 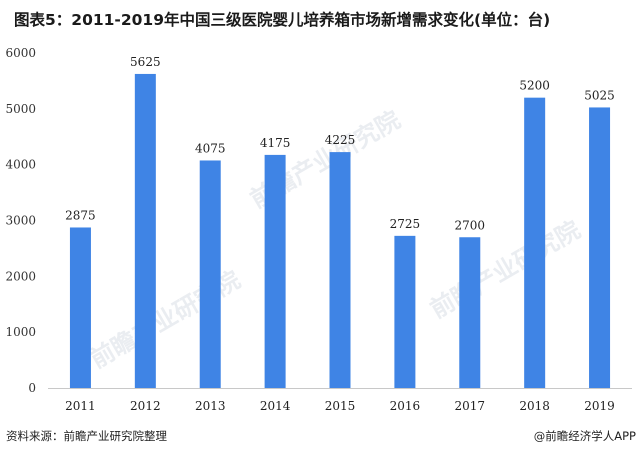 What do you see at coordinates (210, 148) in the screenshot?
I see `data-label: 4075` at bounding box center [210, 148].